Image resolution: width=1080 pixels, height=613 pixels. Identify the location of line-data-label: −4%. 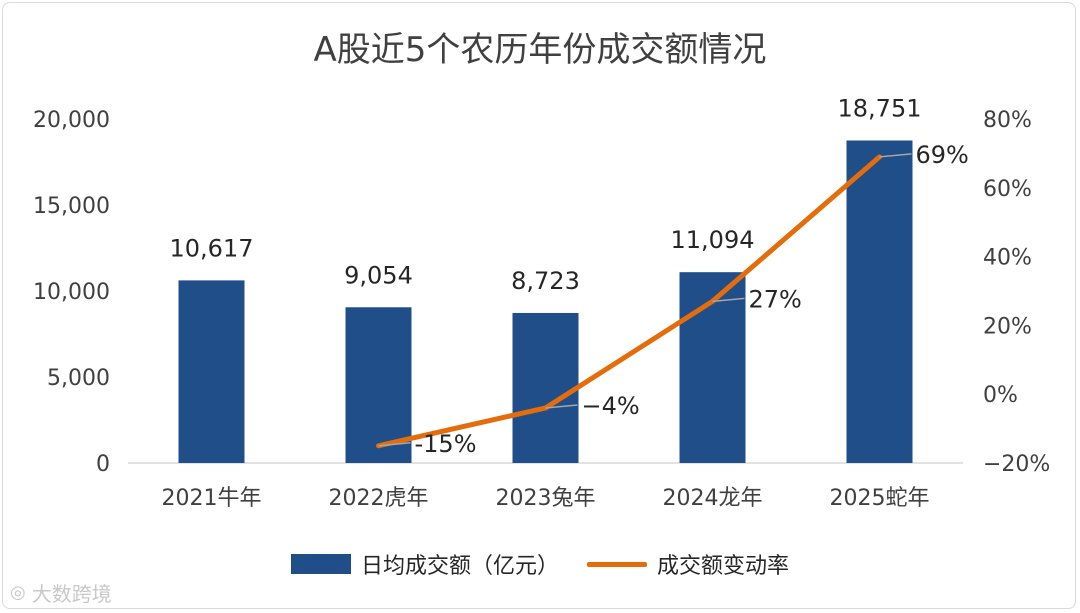
(611, 406).